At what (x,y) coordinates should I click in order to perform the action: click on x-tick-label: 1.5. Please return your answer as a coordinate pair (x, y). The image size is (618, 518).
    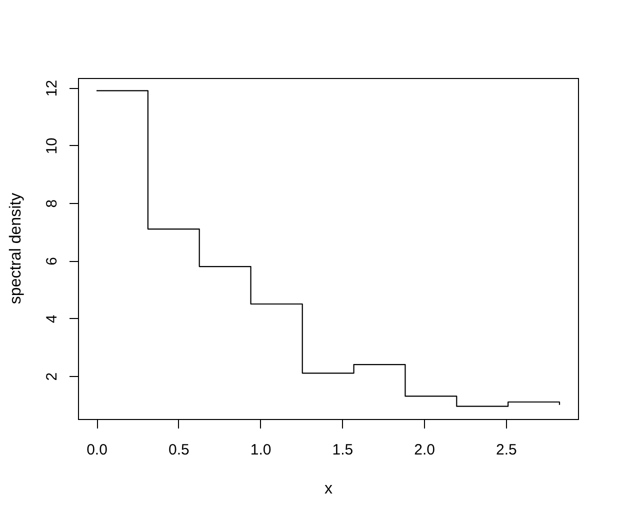
    Looking at the image, I should click on (343, 450).